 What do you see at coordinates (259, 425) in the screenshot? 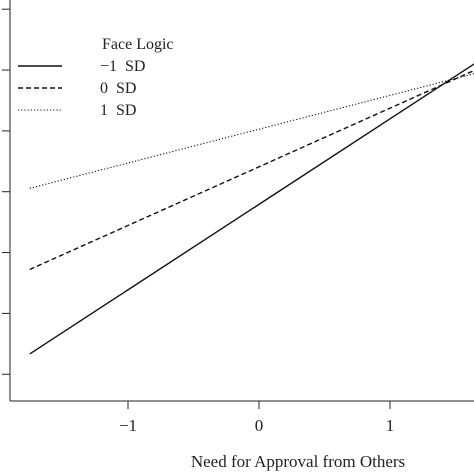
I see `x-tick-label-1: 0` at bounding box center [259, 425].